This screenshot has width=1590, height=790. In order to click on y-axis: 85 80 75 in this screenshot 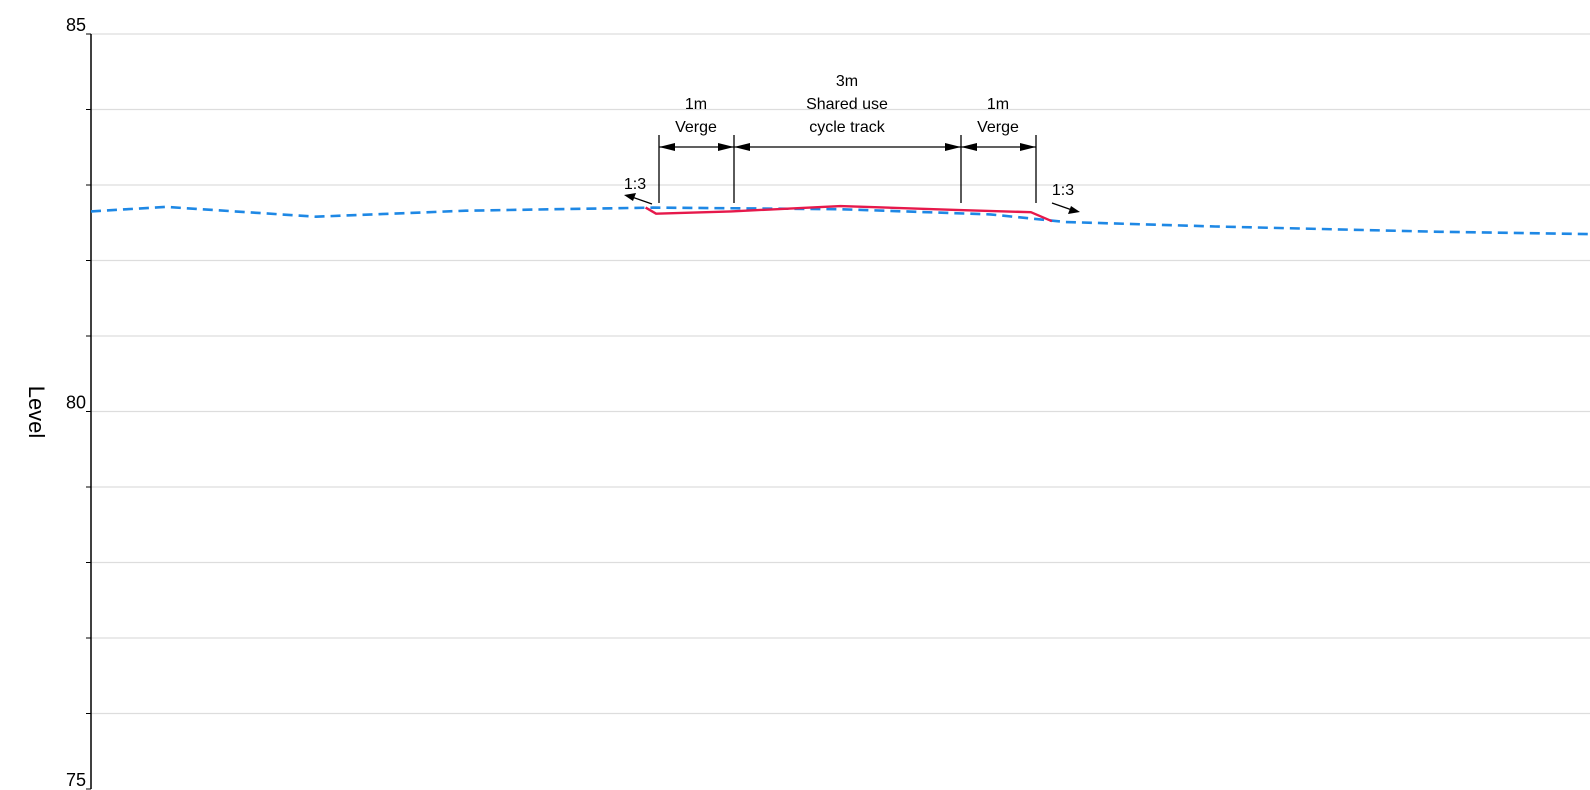, I will do `click(79, 402)`.